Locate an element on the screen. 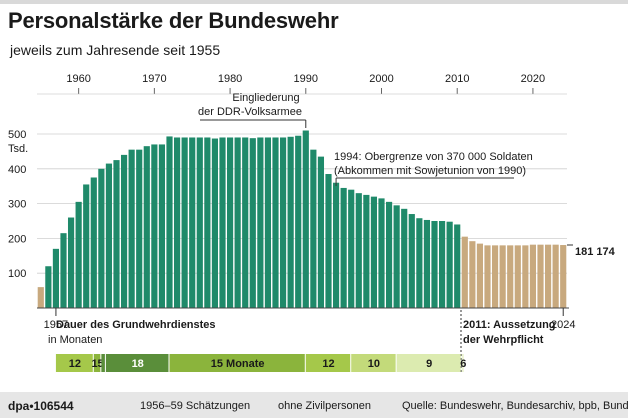  year-2024-label: 2024 is located at coordinates (563, 325).